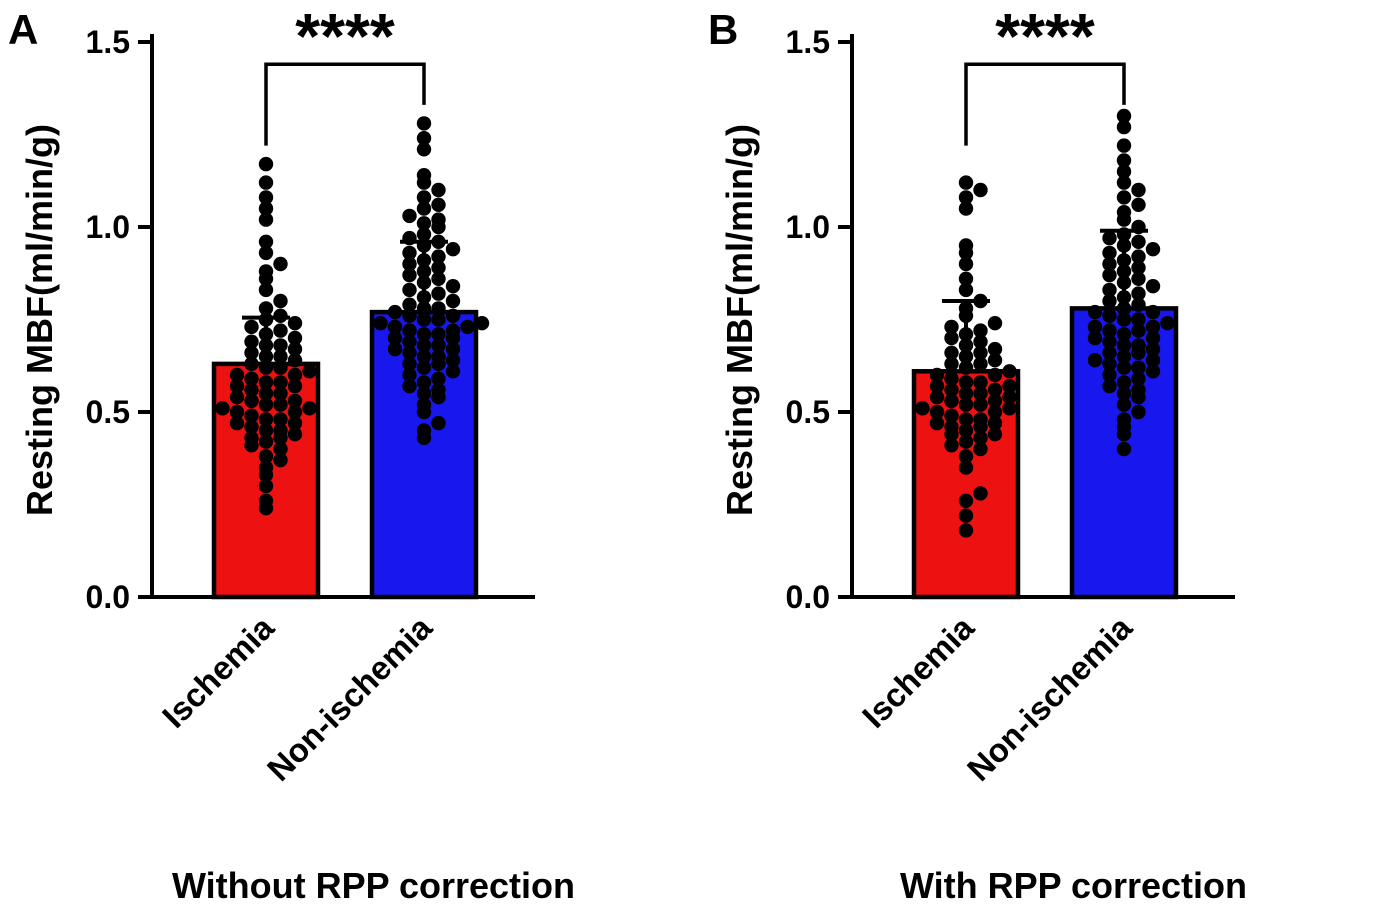  I want to click on panel-letter: A, so click(23, 29).